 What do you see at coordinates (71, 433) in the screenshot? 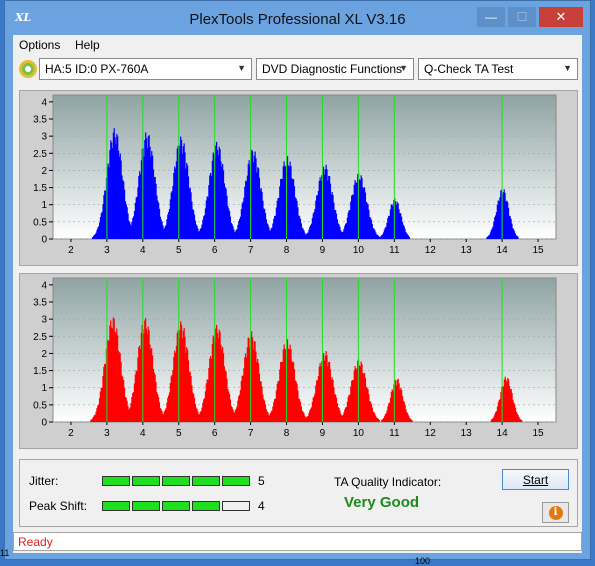
I see `x-tick-label: 2` at bounding box center [71, 433].